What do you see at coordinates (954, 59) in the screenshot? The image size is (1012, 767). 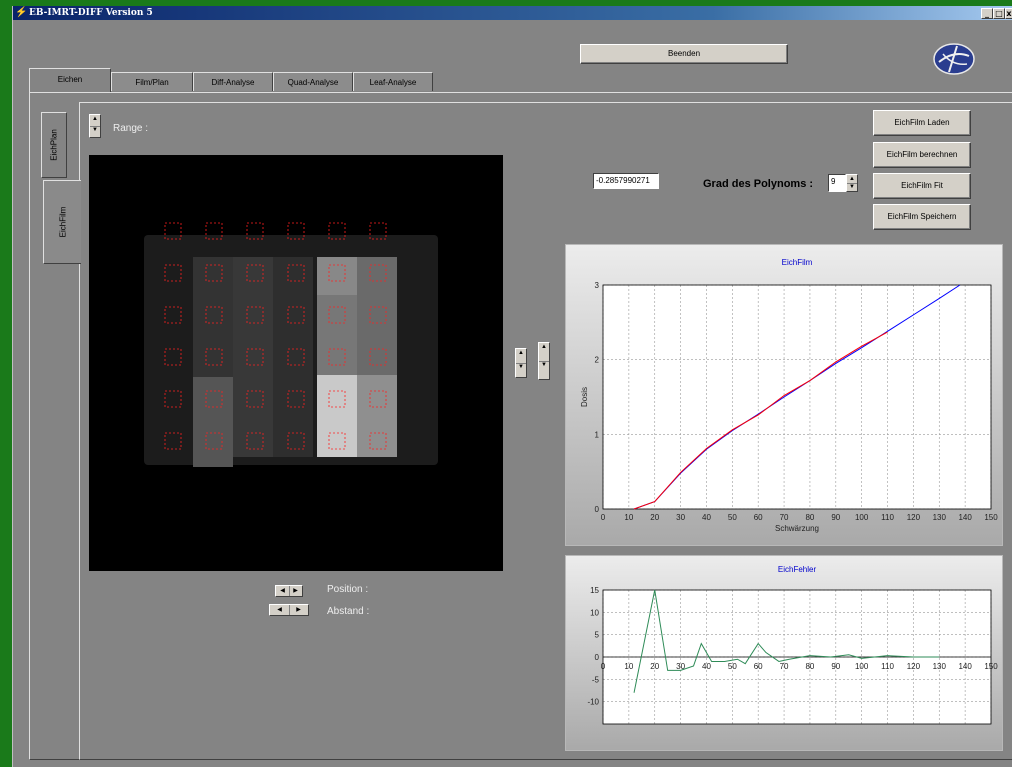 I see `logo-icon` at bounding box center [954, 59].